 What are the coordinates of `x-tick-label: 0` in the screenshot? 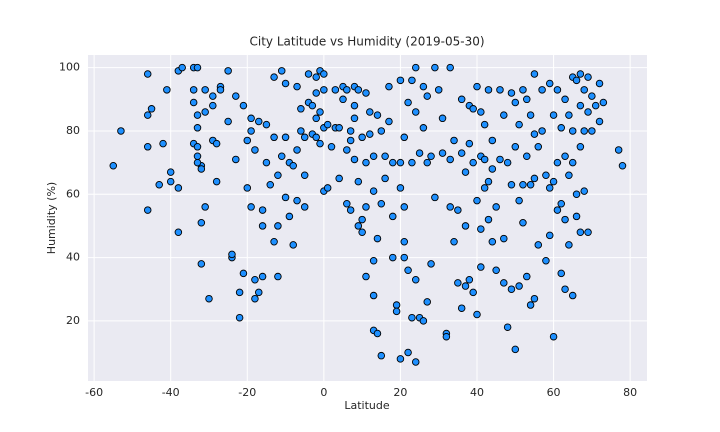 It's located at (323, 392).